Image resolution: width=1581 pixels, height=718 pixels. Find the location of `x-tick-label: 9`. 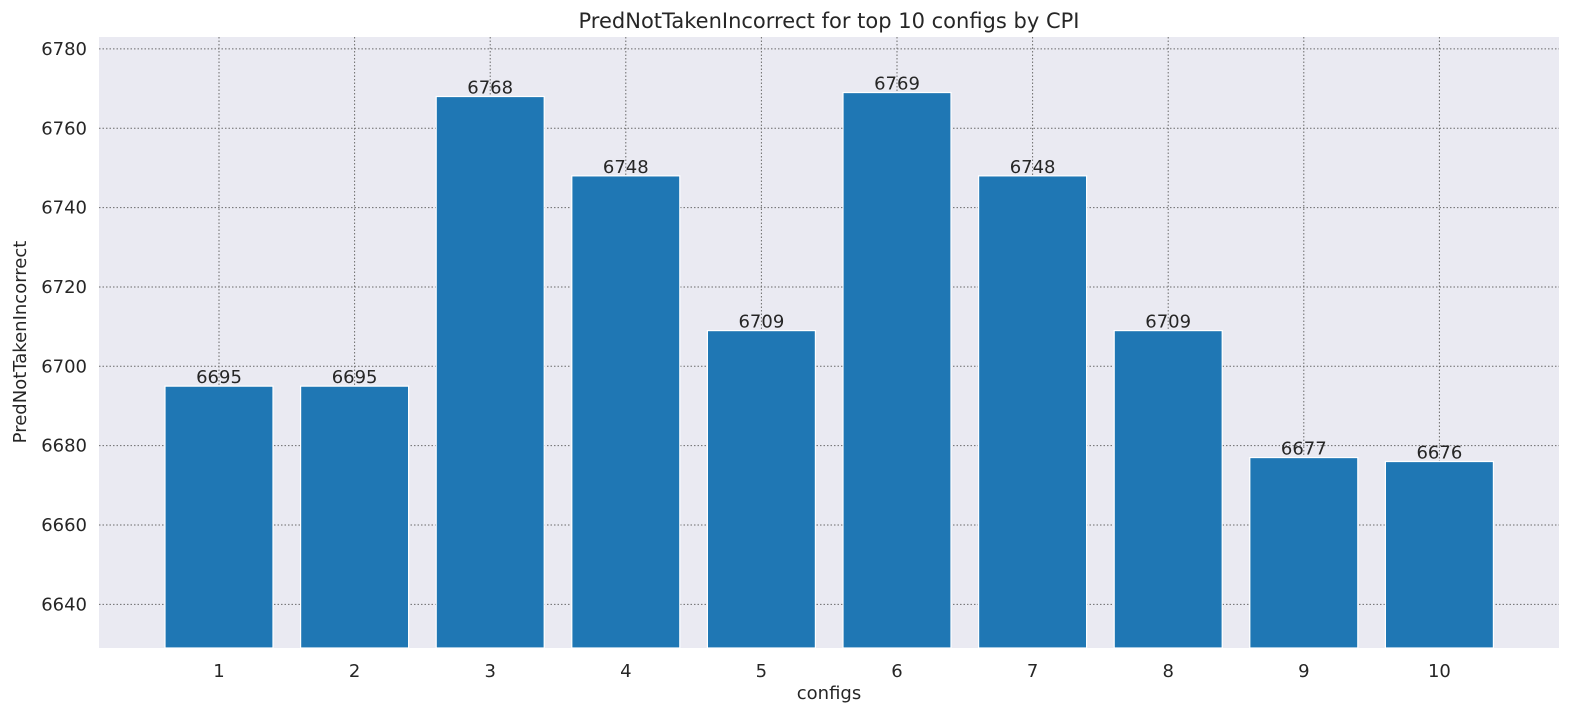

x-tick-label: 9 is located at coordinates (1303, 671).